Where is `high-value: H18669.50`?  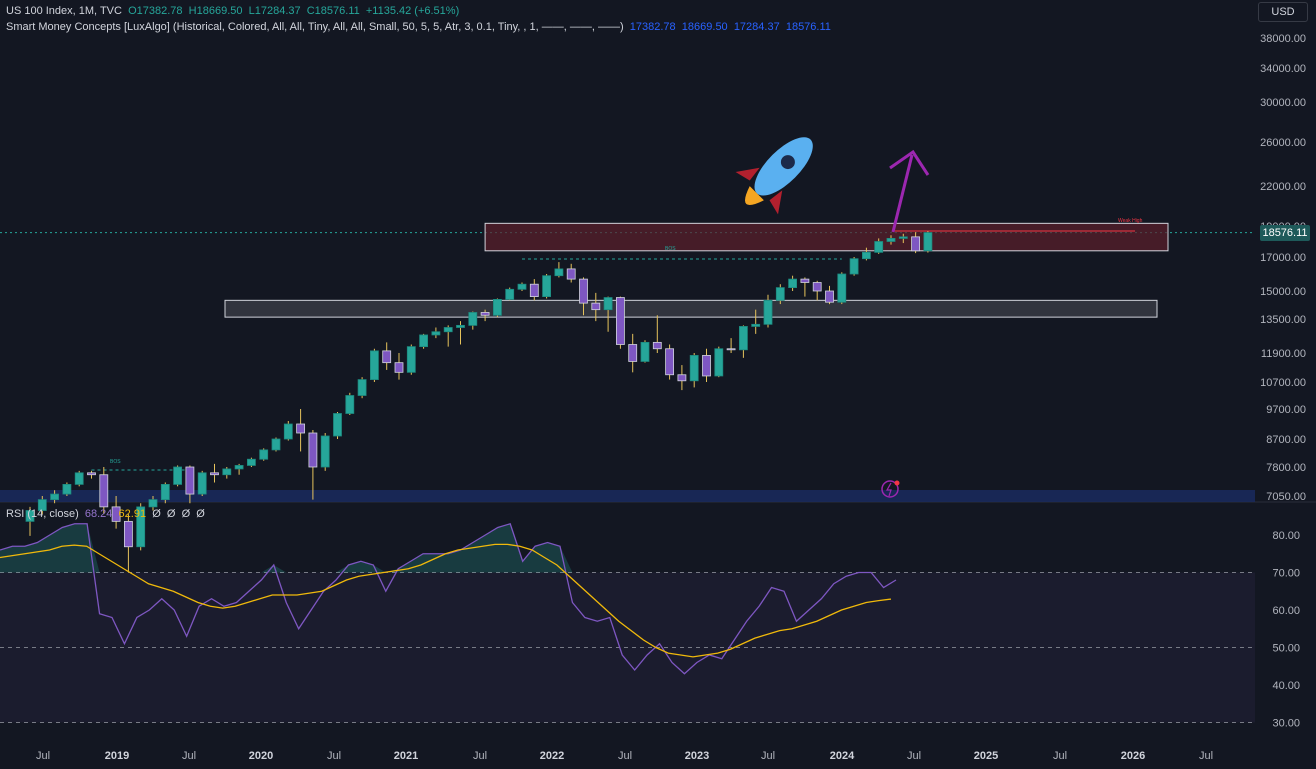 high-value: H18669.50 is located at coordinates (215, 11).